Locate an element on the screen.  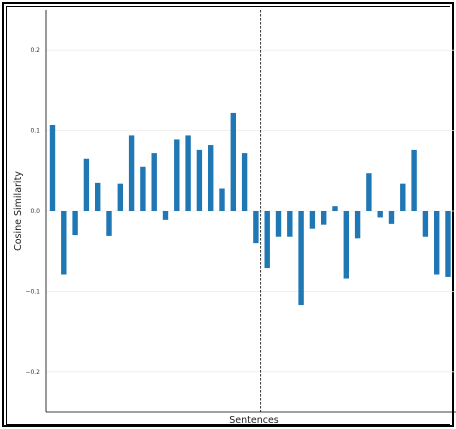
y-tick-labels: −0.2 −0.1 0.0 0.1 0.2 is located at coordinates (32, 211).